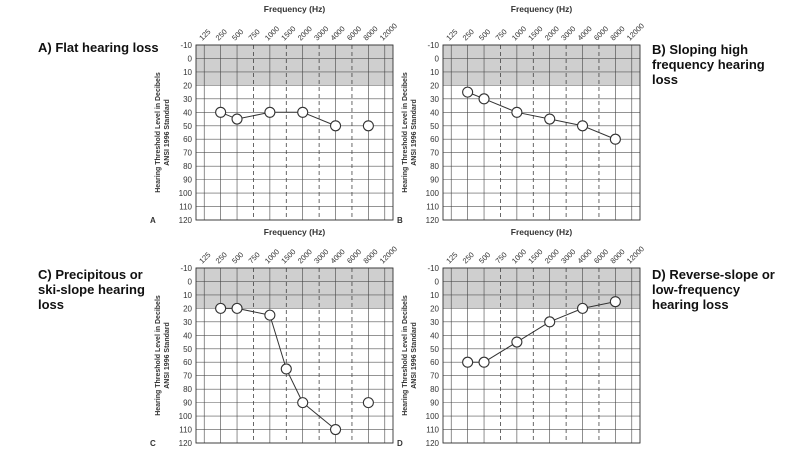 This screenshot has width=800, height=450. Describe the element at coordinates (153, 220) in the screenshot. I see `panel-letter: A` at that location.